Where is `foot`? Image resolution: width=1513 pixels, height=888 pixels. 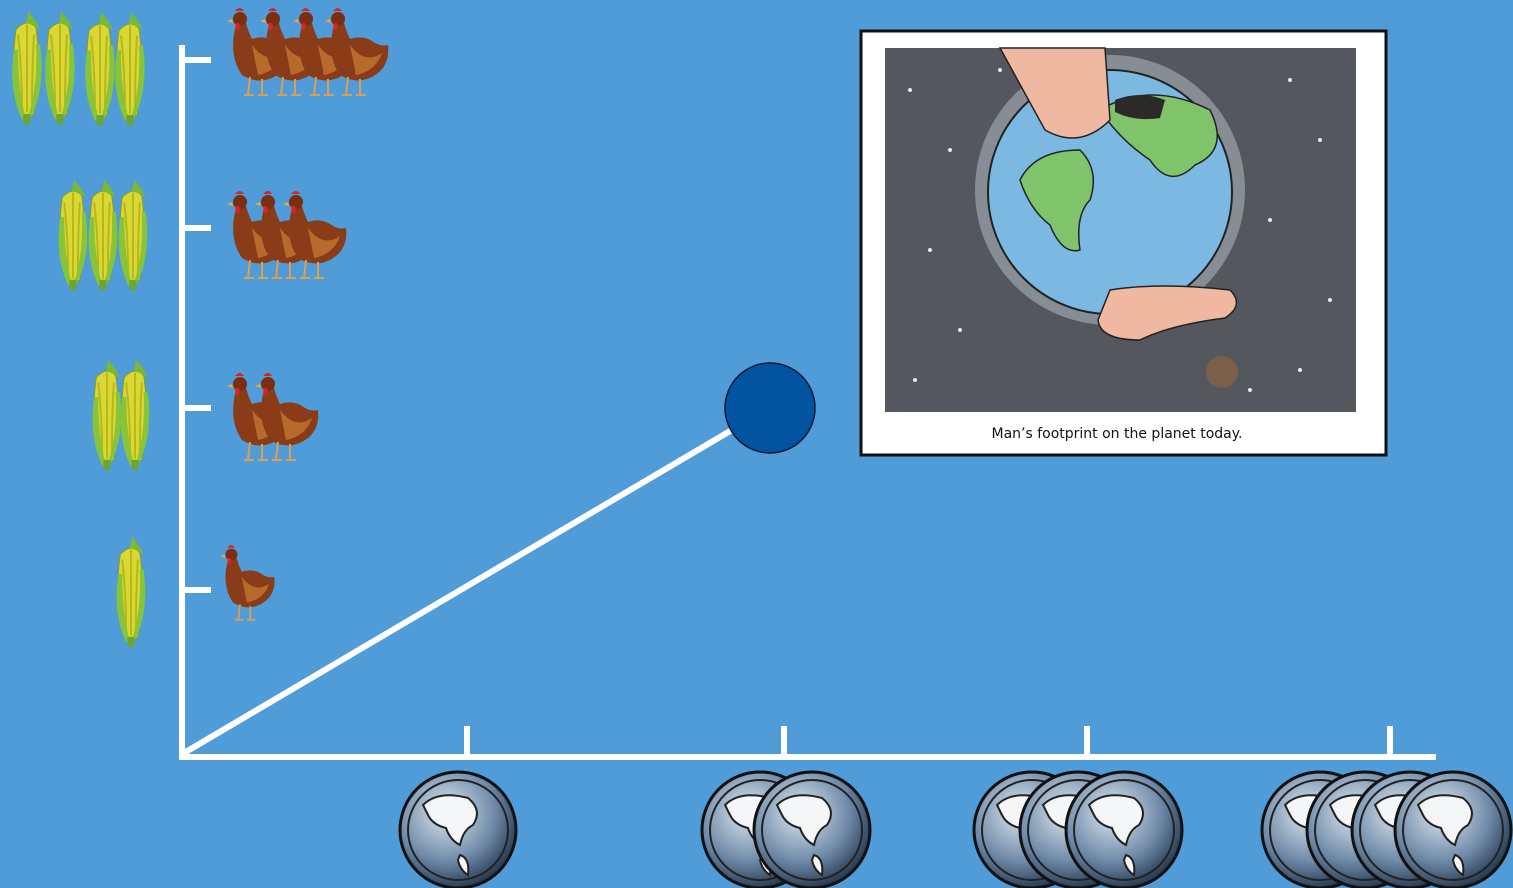
foot is located at coordinates (1167, 313).